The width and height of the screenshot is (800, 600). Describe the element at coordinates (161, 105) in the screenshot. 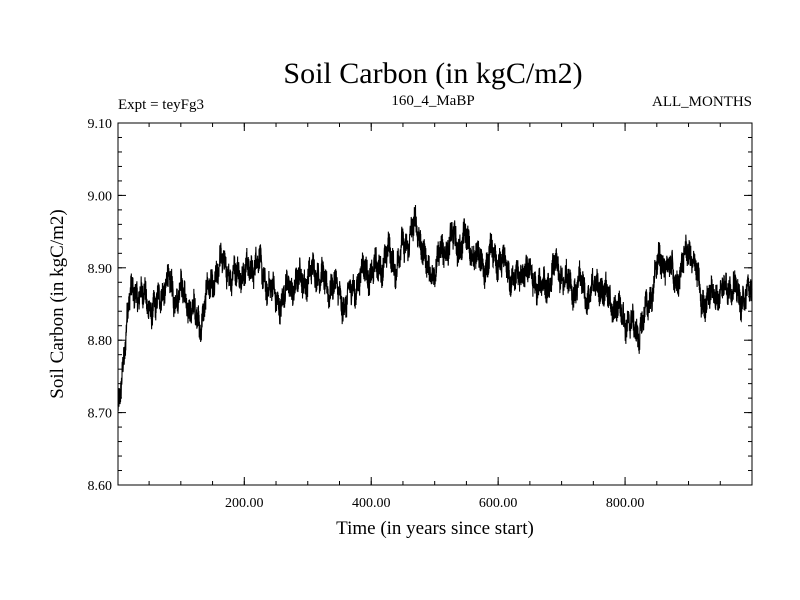

I see `chart-subtitle-left: Expt = teyFg3` at that location.